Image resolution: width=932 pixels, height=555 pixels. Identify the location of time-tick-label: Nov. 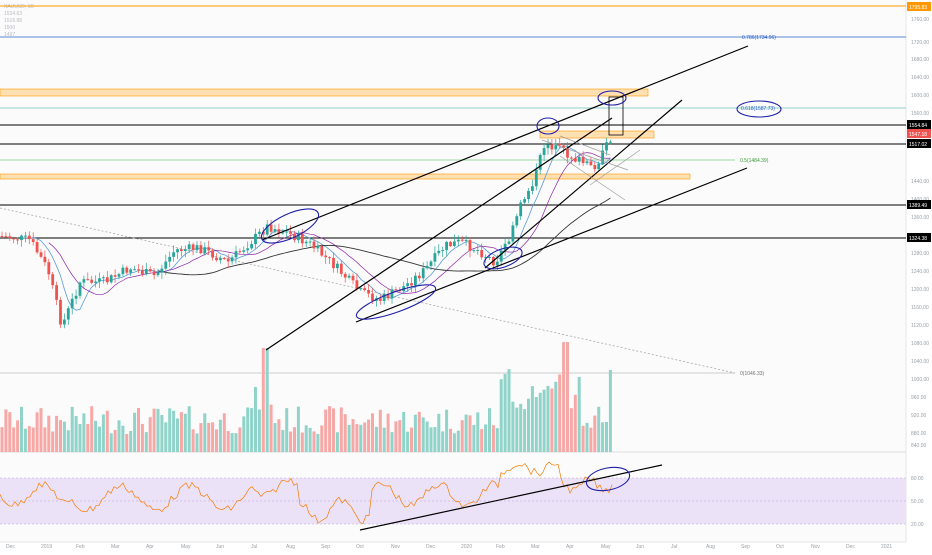
(395, 547).